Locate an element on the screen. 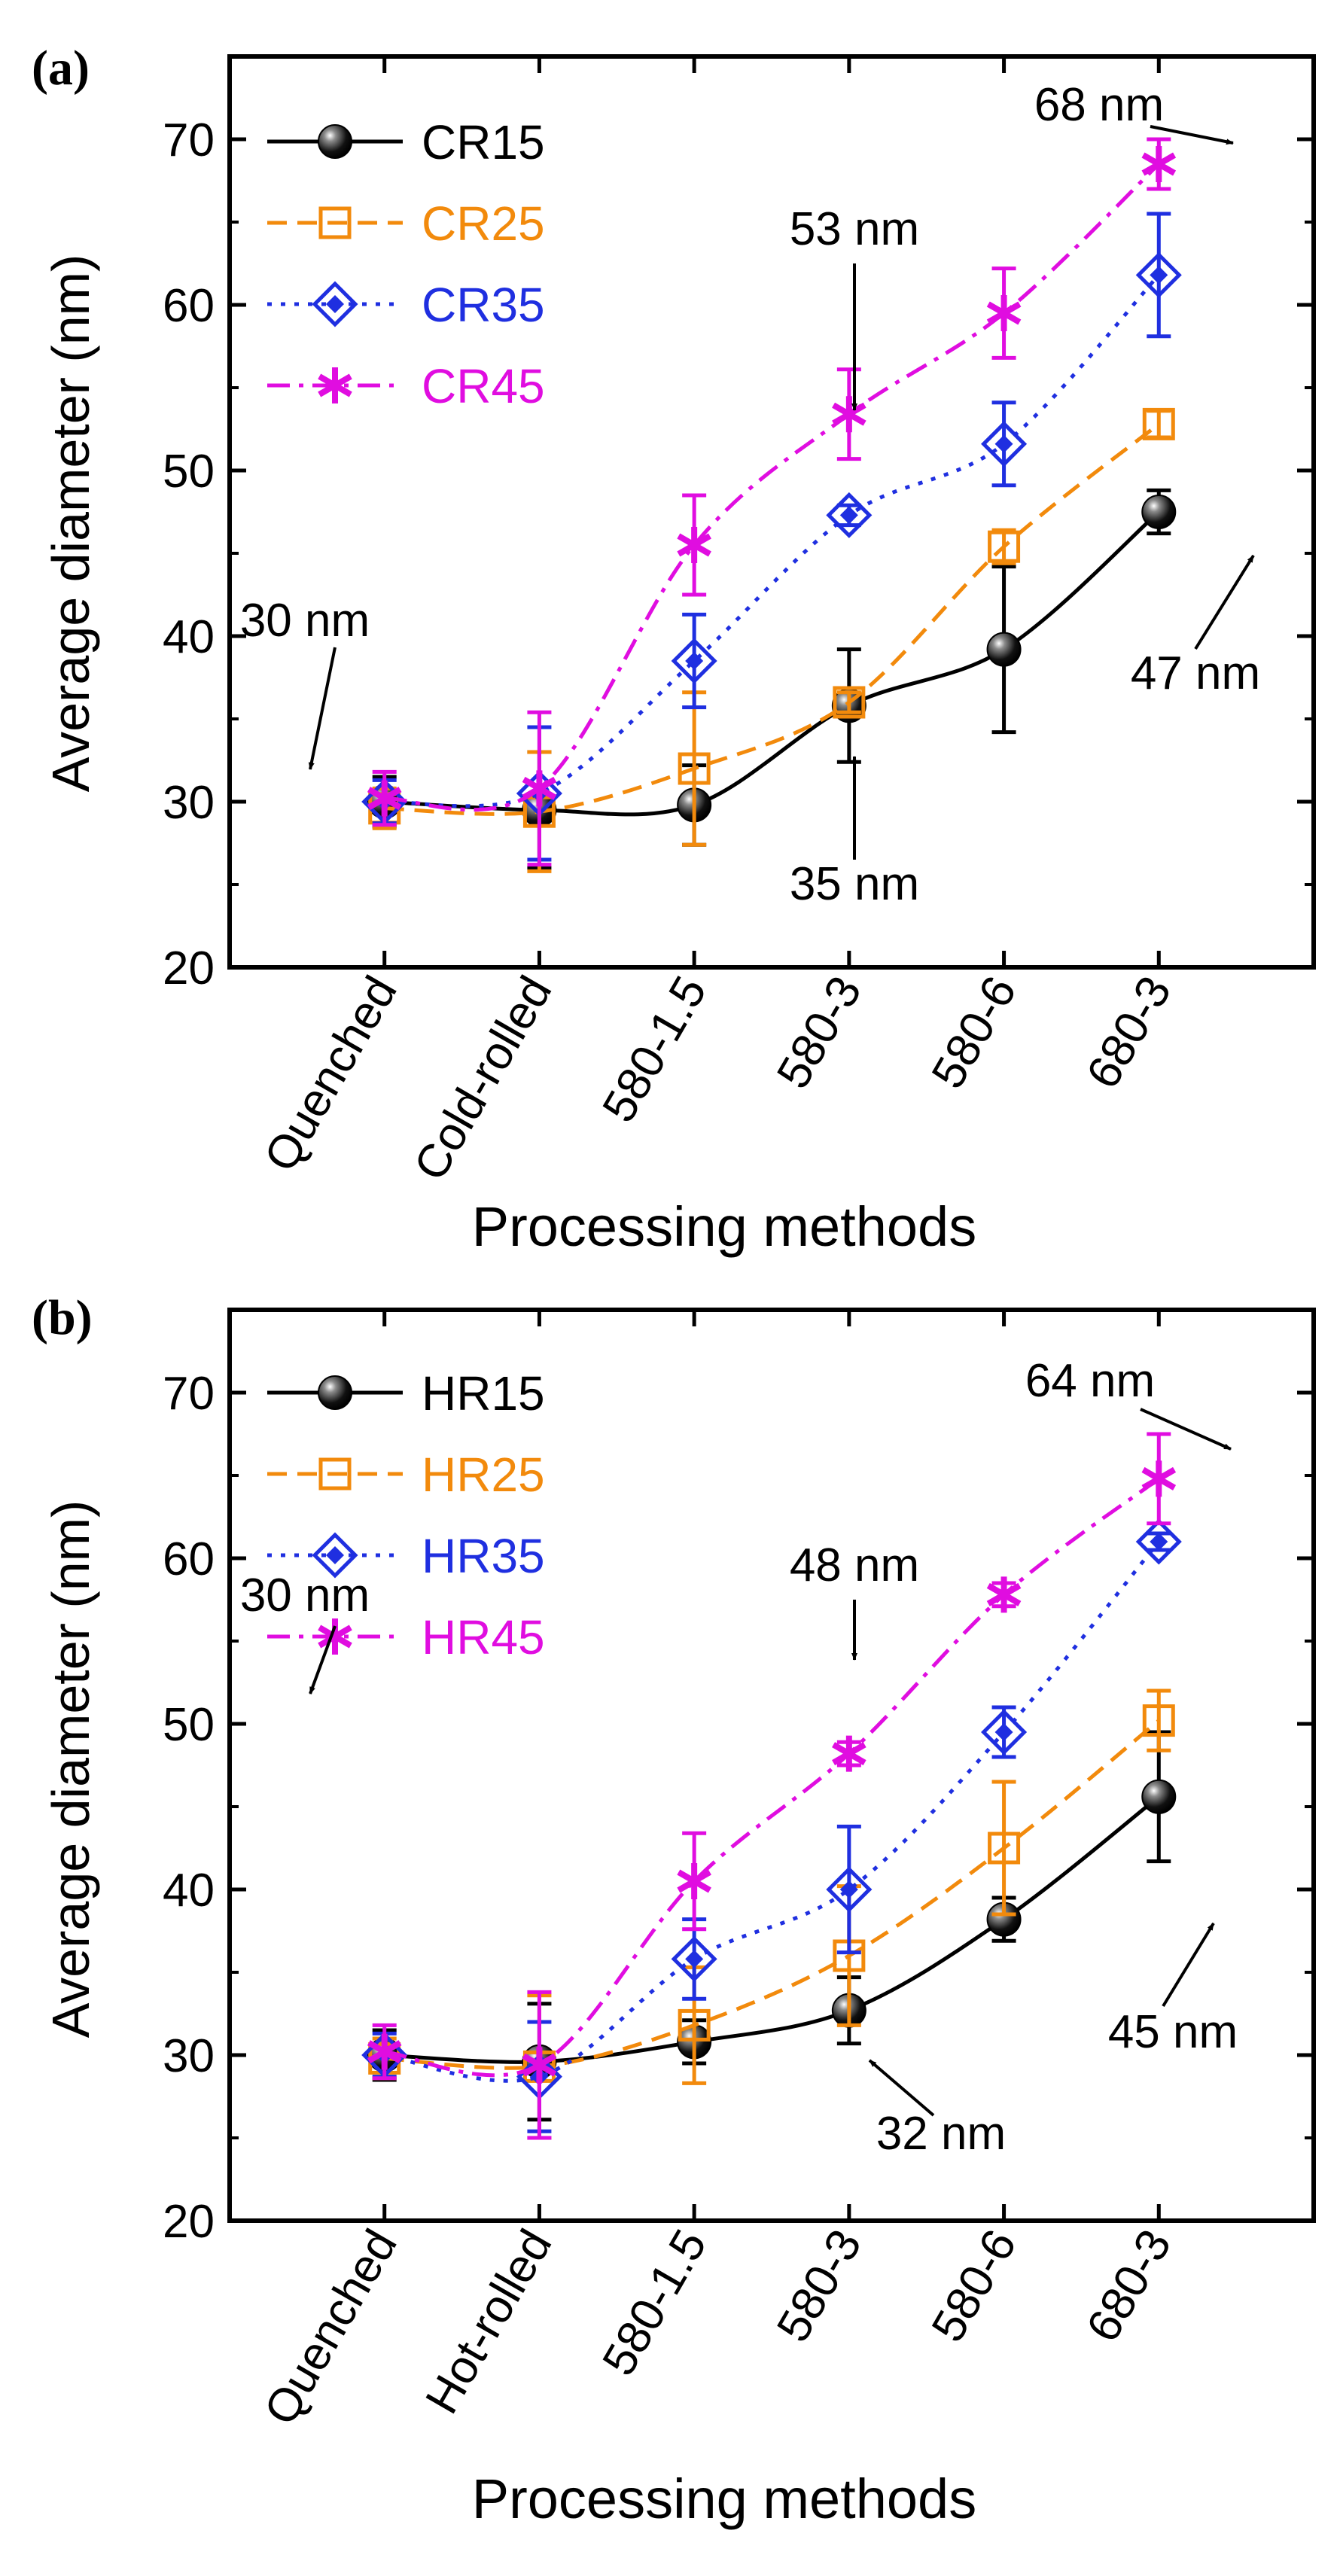  panel-label: (a) is located at coordinates (61, 69).